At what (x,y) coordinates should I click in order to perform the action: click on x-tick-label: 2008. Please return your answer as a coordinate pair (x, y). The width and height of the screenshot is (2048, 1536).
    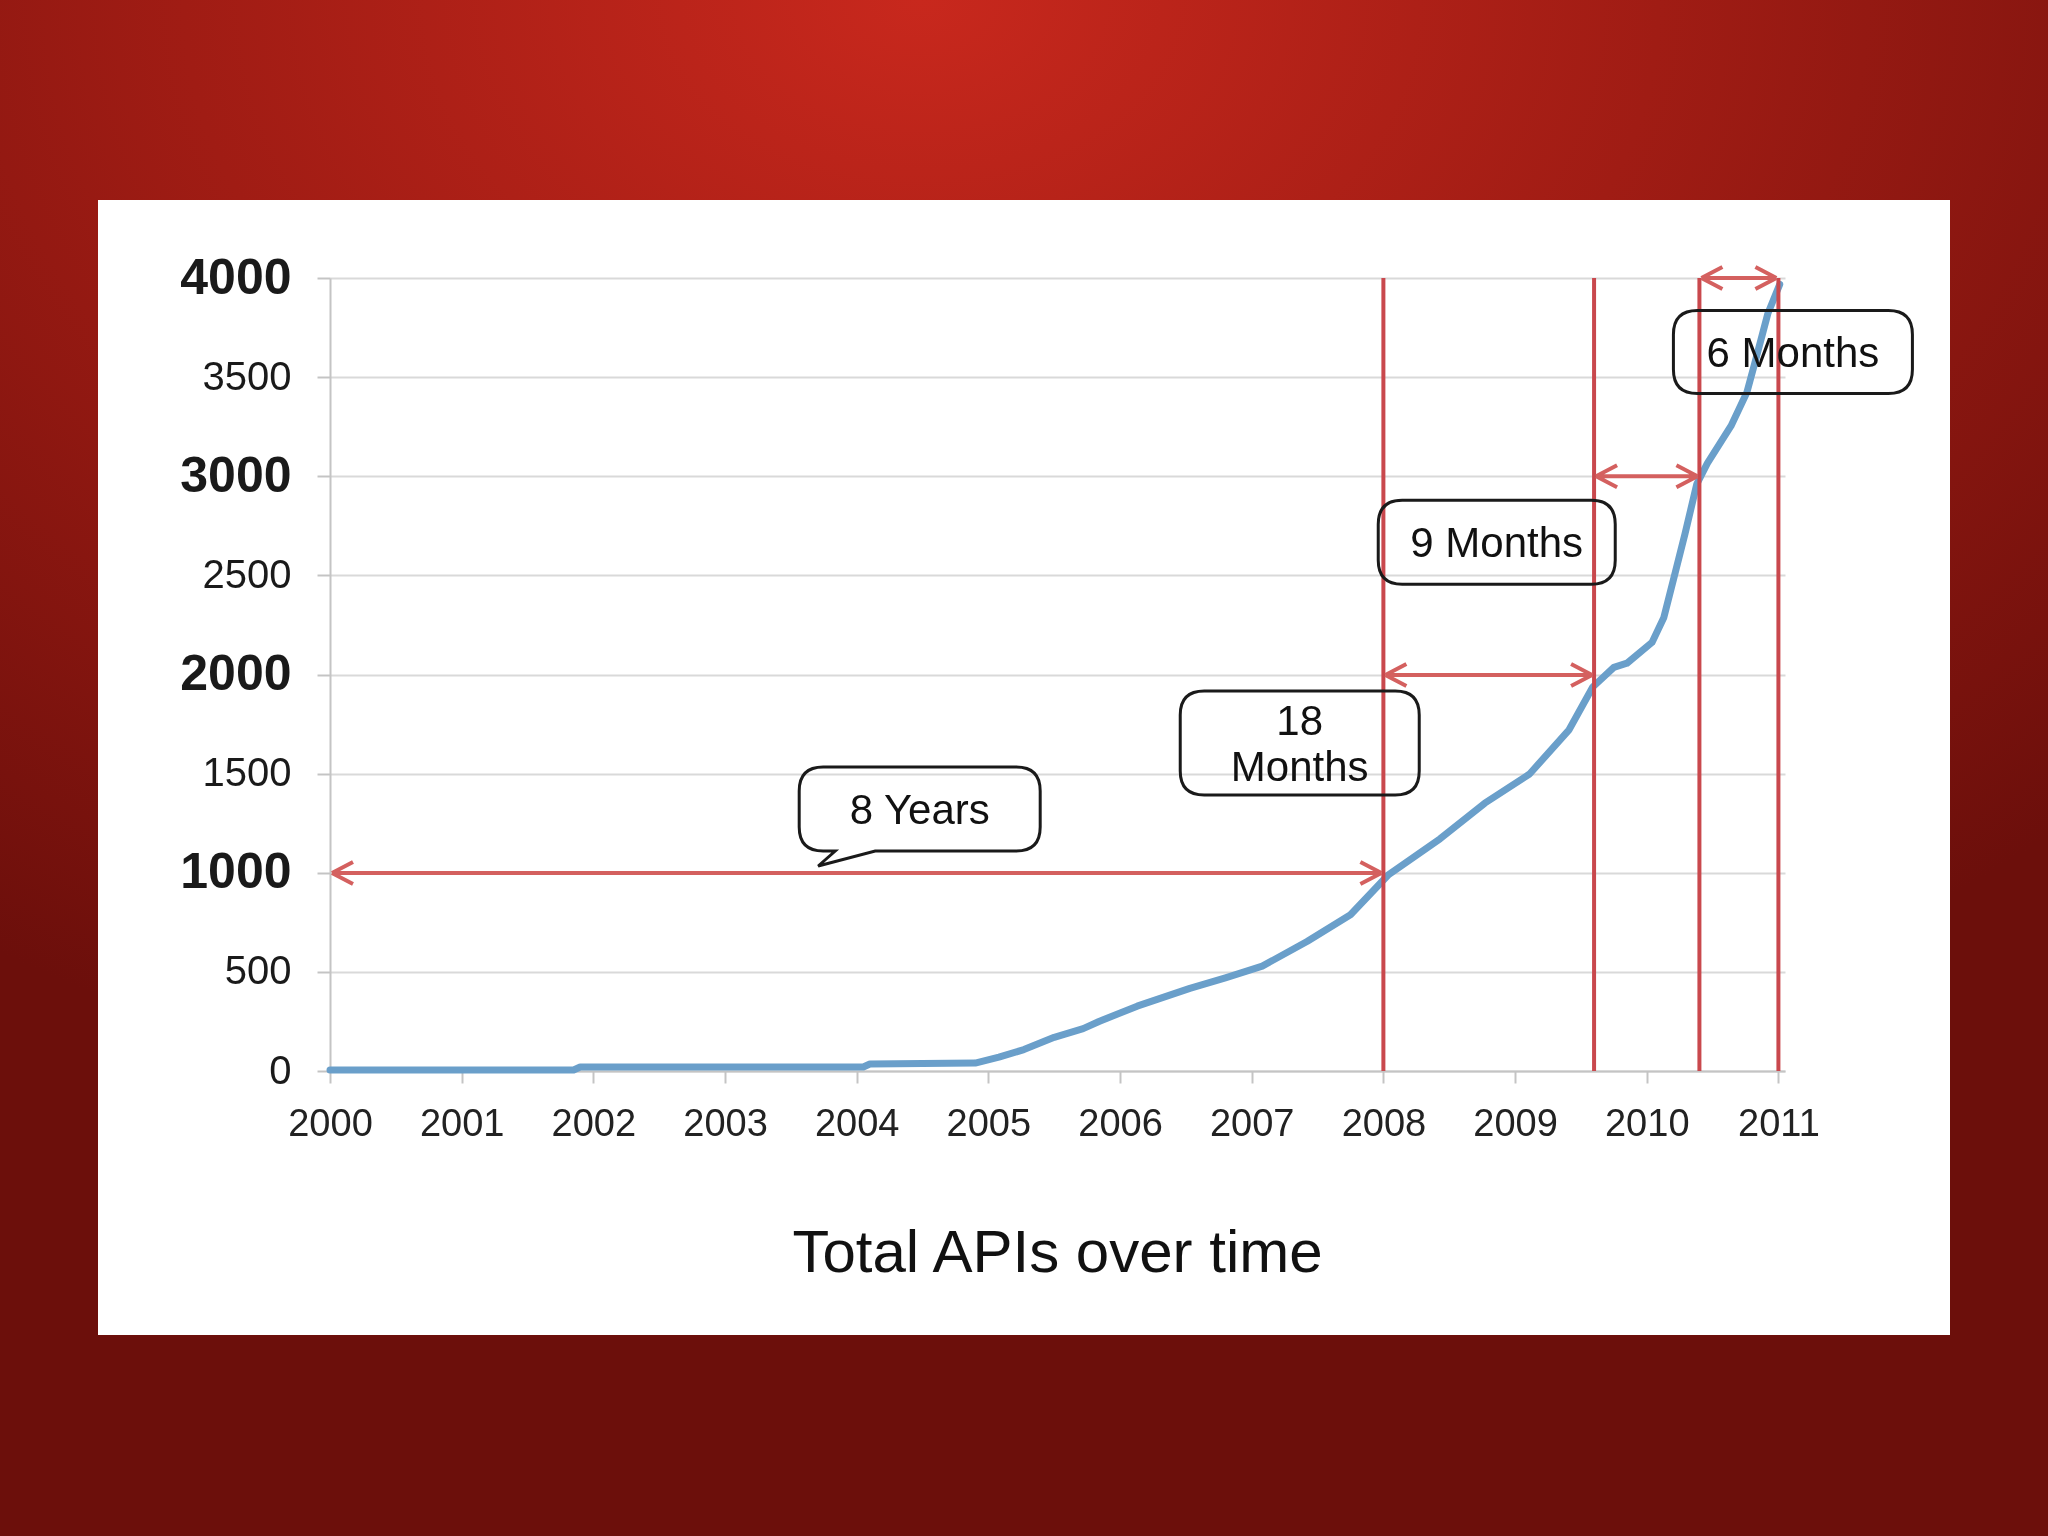
    Looking at the image, I should click on (1384, 1122).